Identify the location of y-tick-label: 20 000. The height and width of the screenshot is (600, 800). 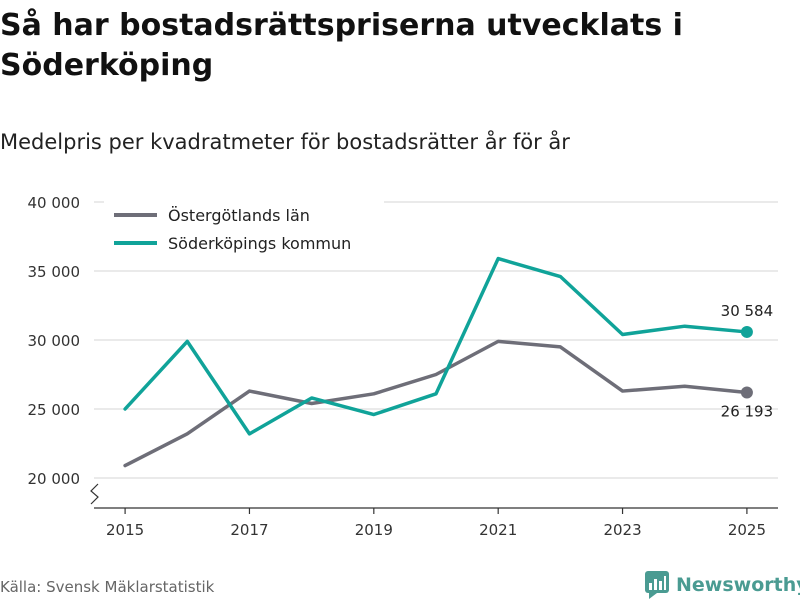
(54, 479).